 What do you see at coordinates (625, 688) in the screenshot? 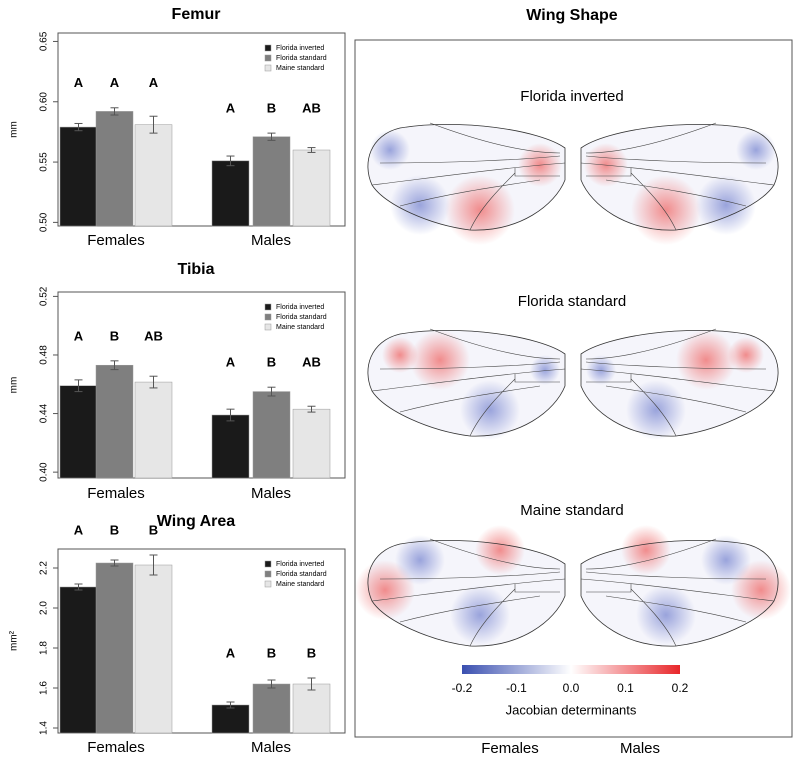
I see `colorbar-tick-label: 0.1` at bounding box center [625, 688].